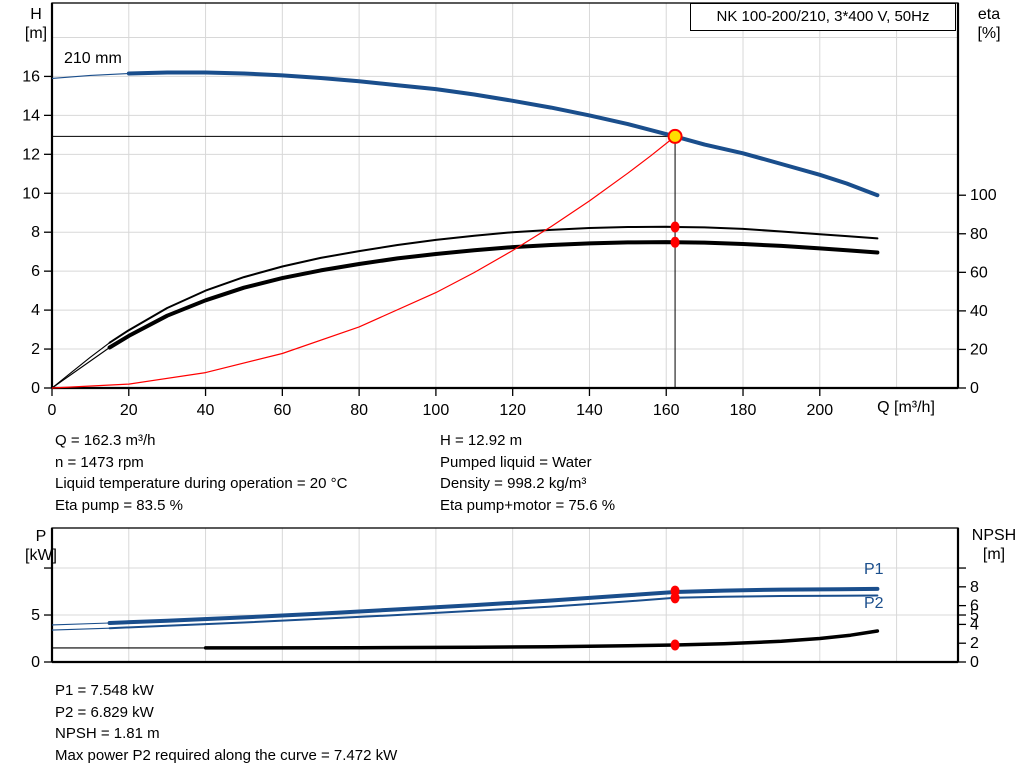  I want to click on npsh-axis-label: NPSH [m], so click(994, 545).